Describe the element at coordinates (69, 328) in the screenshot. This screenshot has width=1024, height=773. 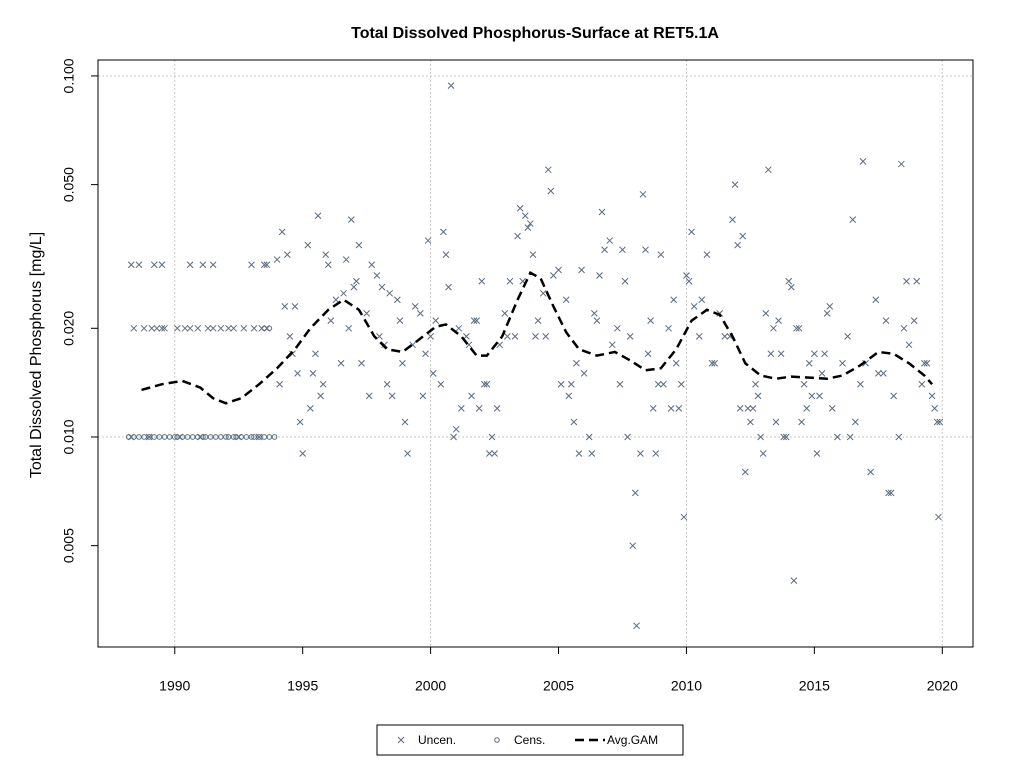
I see `y-tick-label: 0.020` at that location.